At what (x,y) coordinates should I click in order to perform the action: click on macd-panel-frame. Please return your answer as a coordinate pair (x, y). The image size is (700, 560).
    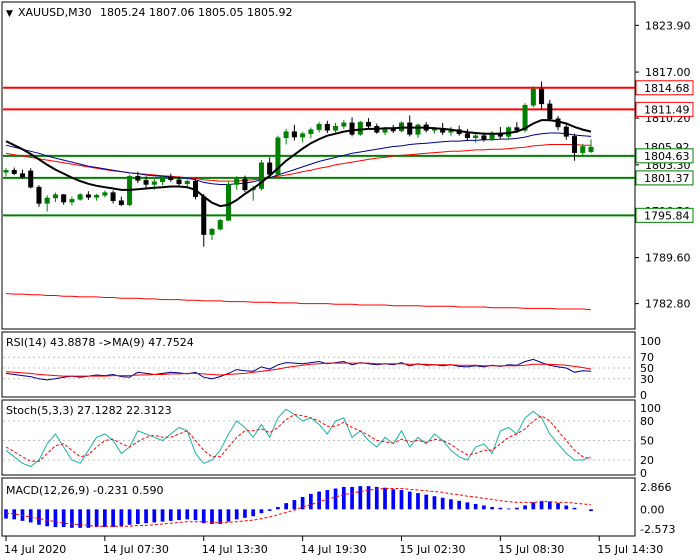
    Looking at the image, I should click on (318, 507).